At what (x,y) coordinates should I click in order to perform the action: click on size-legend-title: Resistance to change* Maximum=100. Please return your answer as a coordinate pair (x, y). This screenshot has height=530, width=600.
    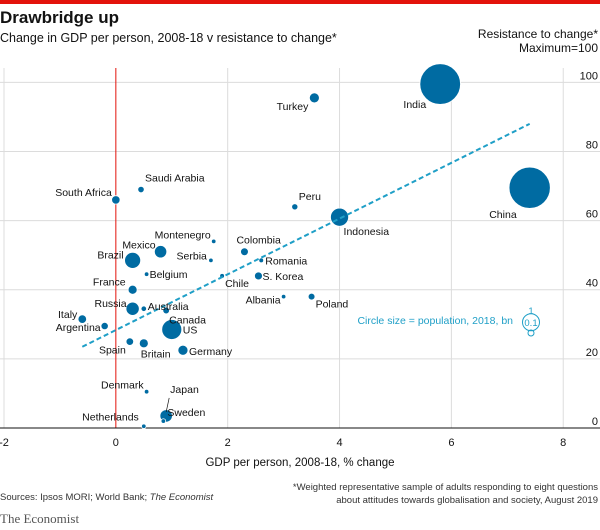
    Looking at the image, I should click on (538, 41).